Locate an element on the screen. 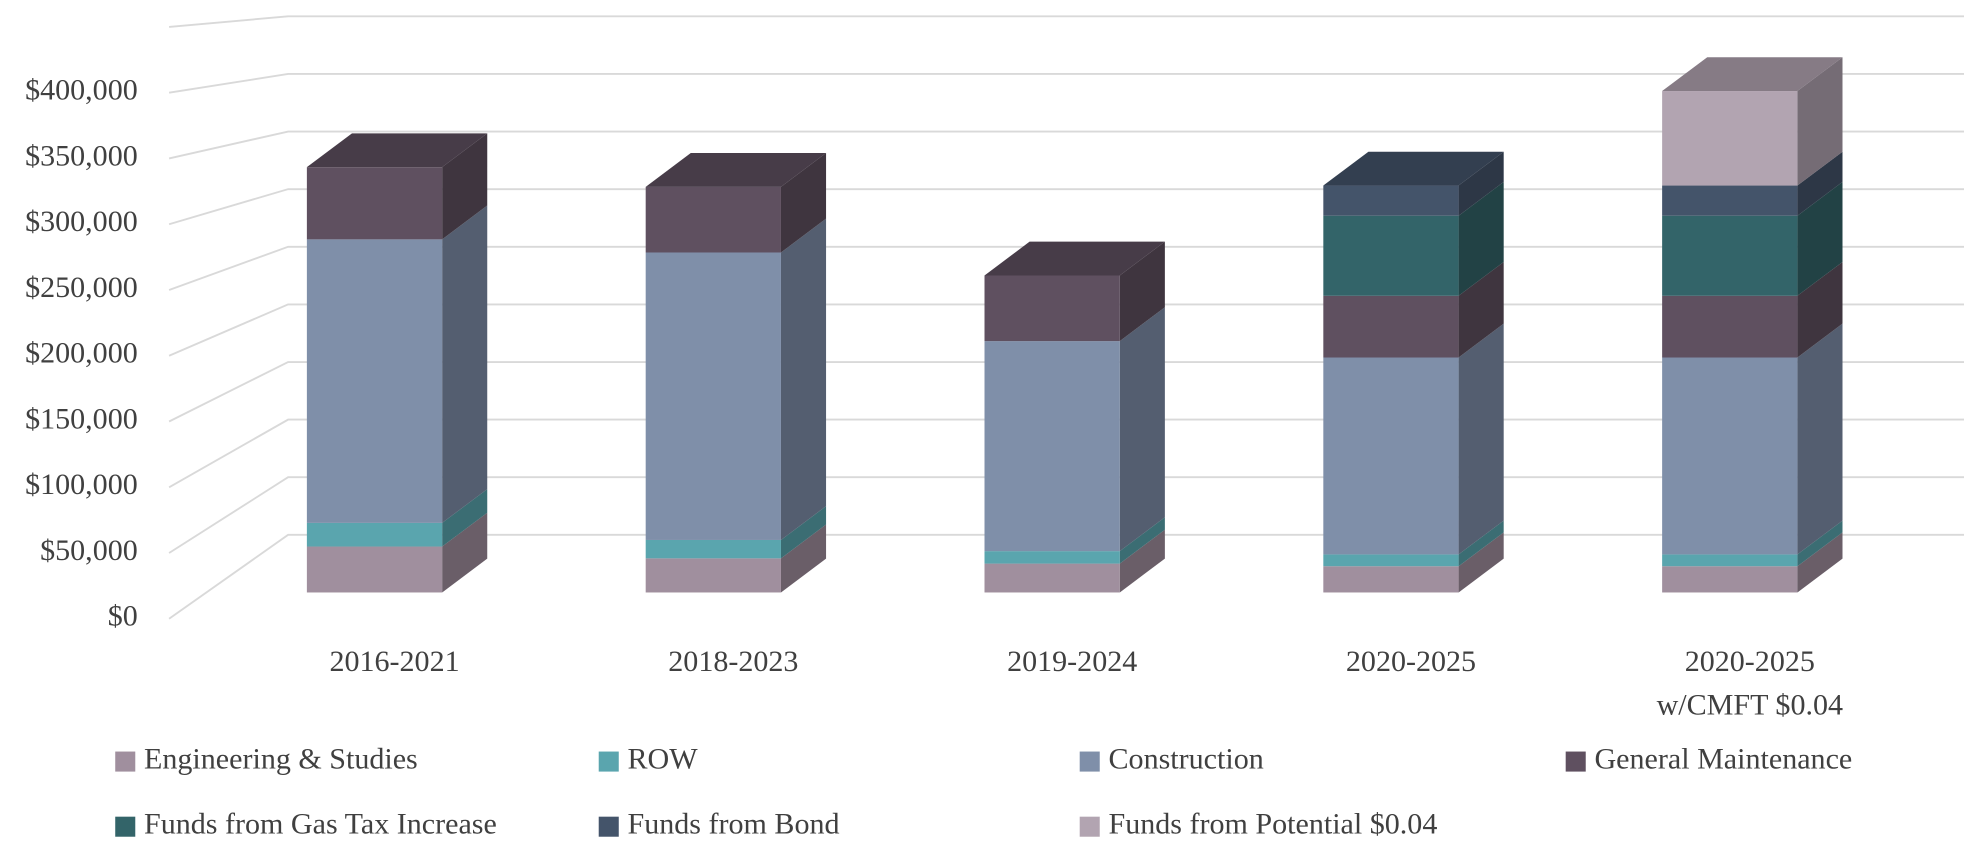 The image size is (1964, 843). legend-label: Engineering & Studies is located at coordinates (281, 758).